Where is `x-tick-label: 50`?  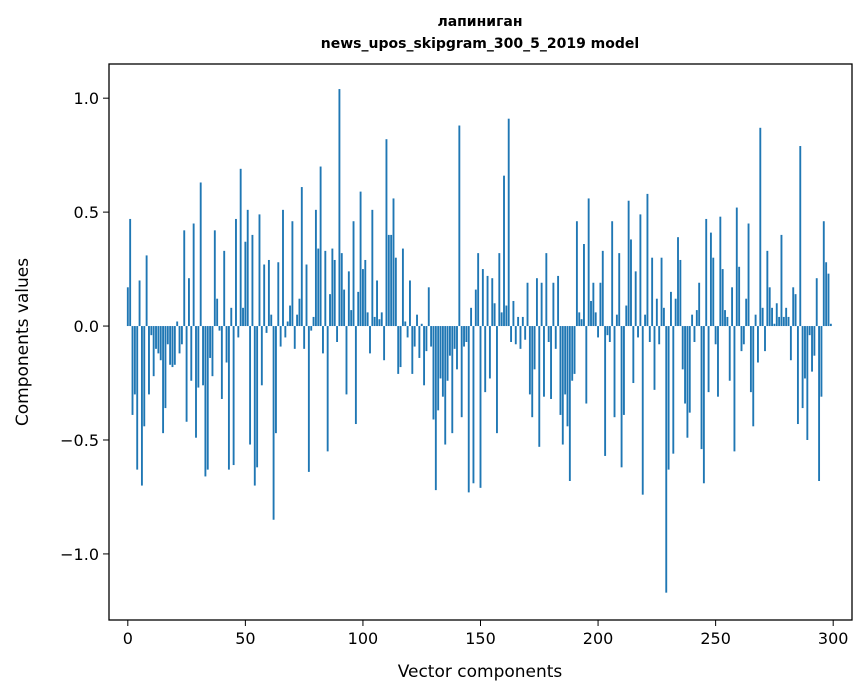
x-tick-label: 50 is located at coordinates (245, 638).